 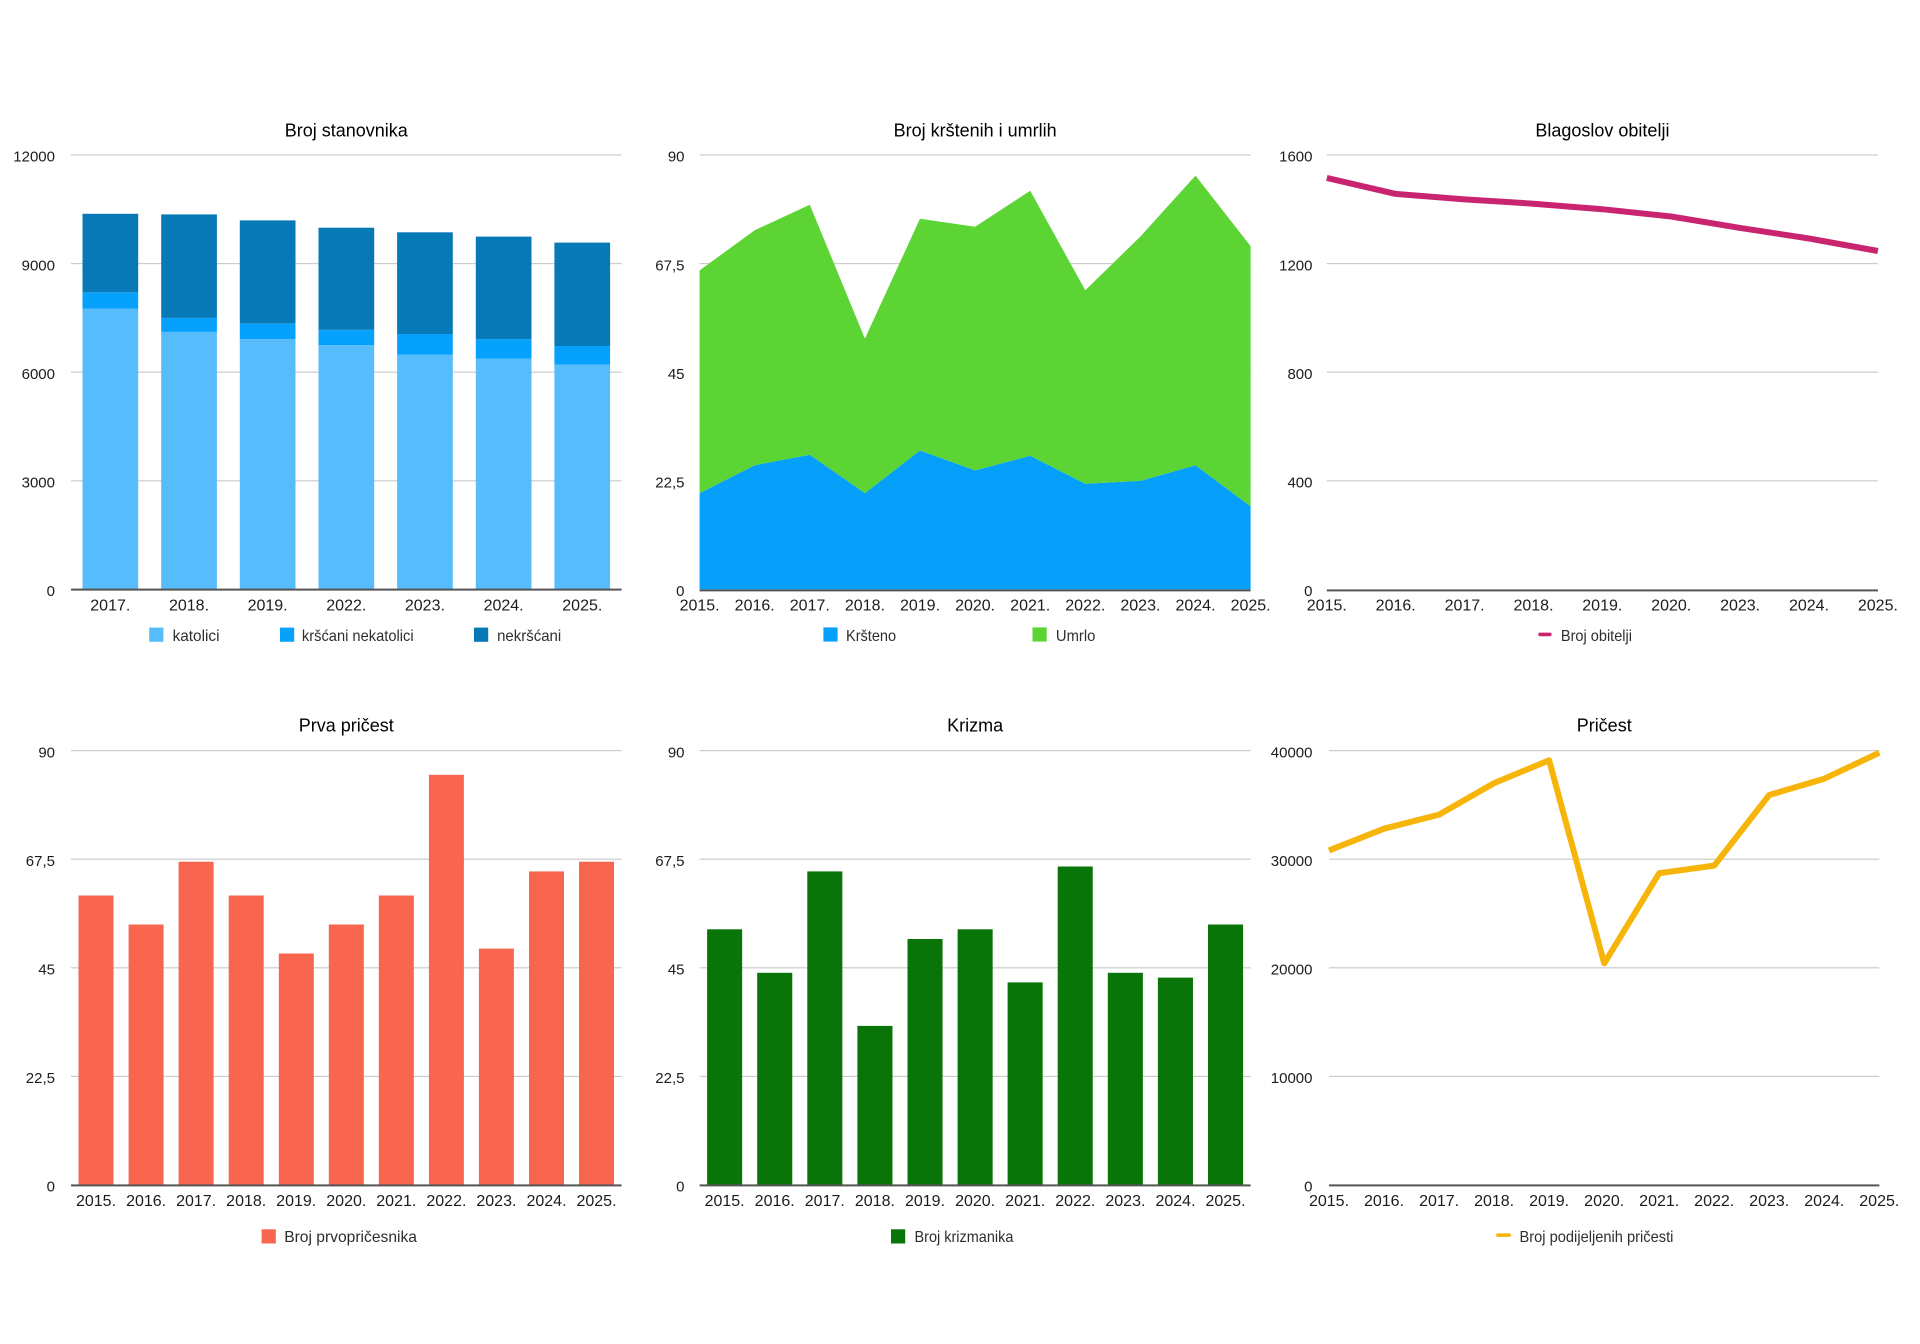 I want to click on svg-text: 20000, so click(x=1292, y=970).